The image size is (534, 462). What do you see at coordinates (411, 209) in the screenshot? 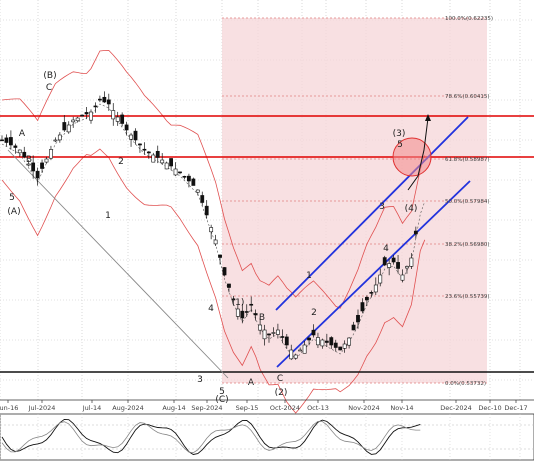
I see `wave-label: (4)` at bounding box center [411, 209].